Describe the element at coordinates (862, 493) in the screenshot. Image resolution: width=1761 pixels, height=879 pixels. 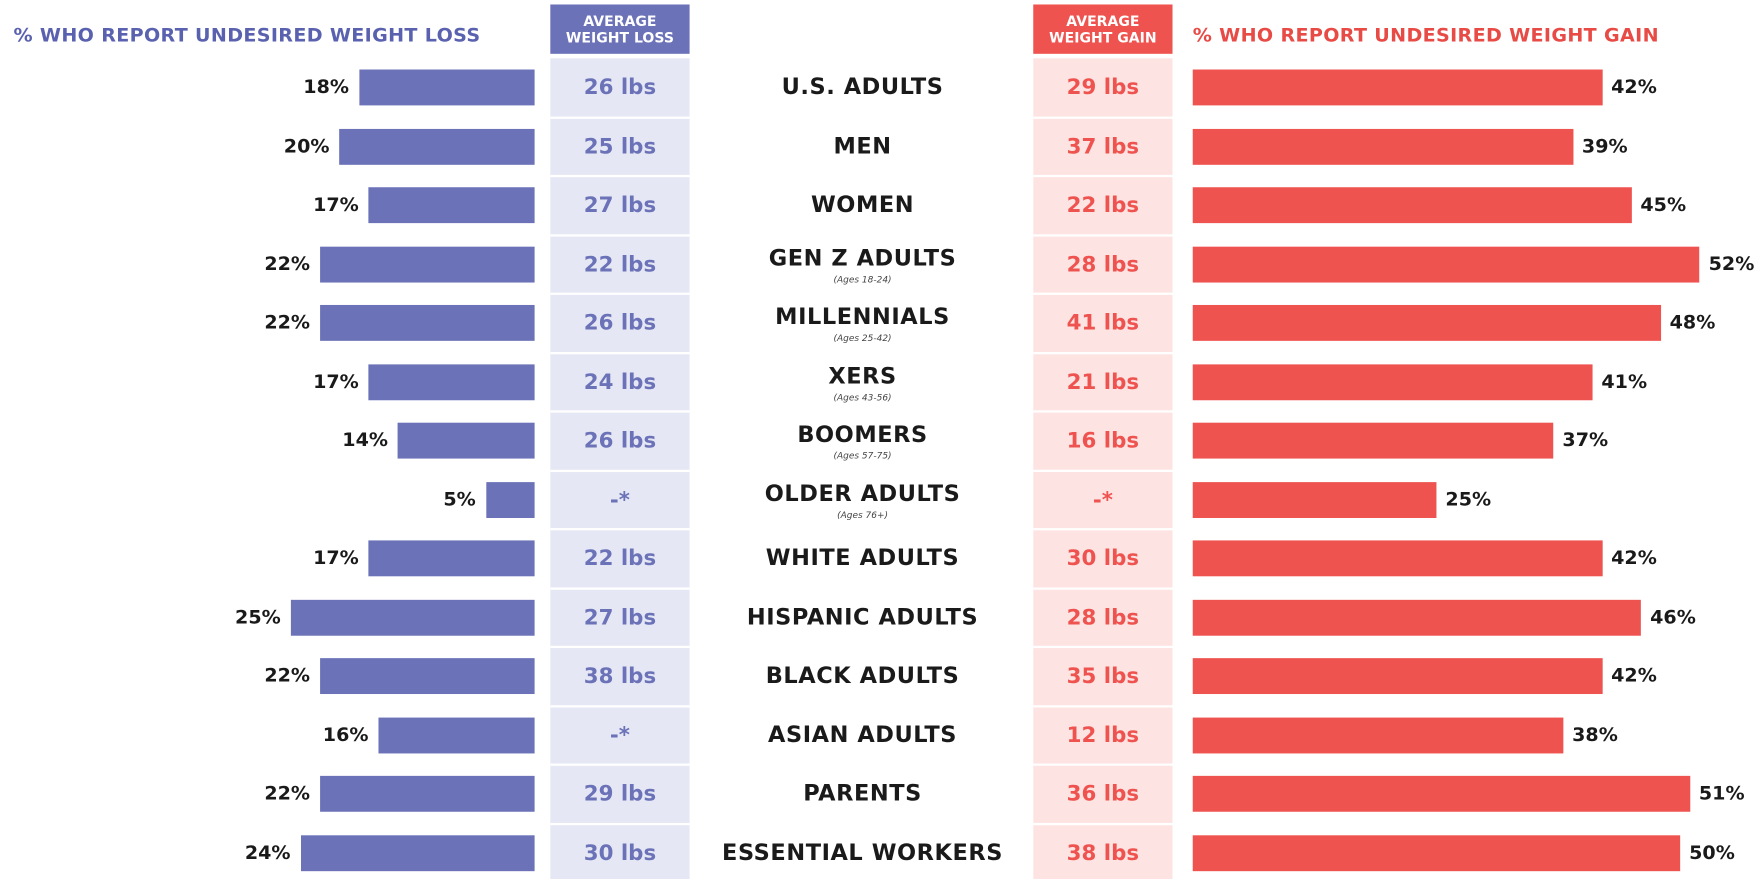
I see `category-label: OLDER ADULTS` at that location.